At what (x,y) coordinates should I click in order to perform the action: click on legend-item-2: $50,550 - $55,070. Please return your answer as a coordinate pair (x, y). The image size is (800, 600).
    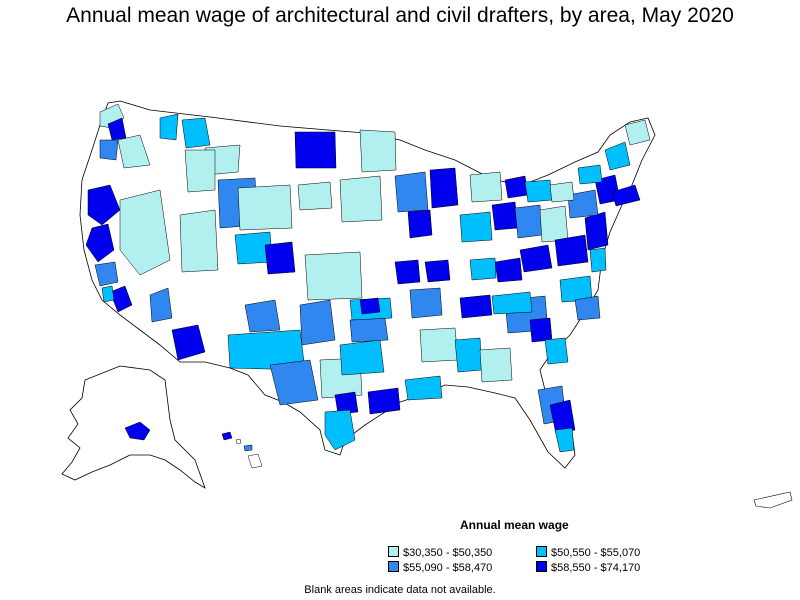
    Looking at the image, I should click on (588, 553).